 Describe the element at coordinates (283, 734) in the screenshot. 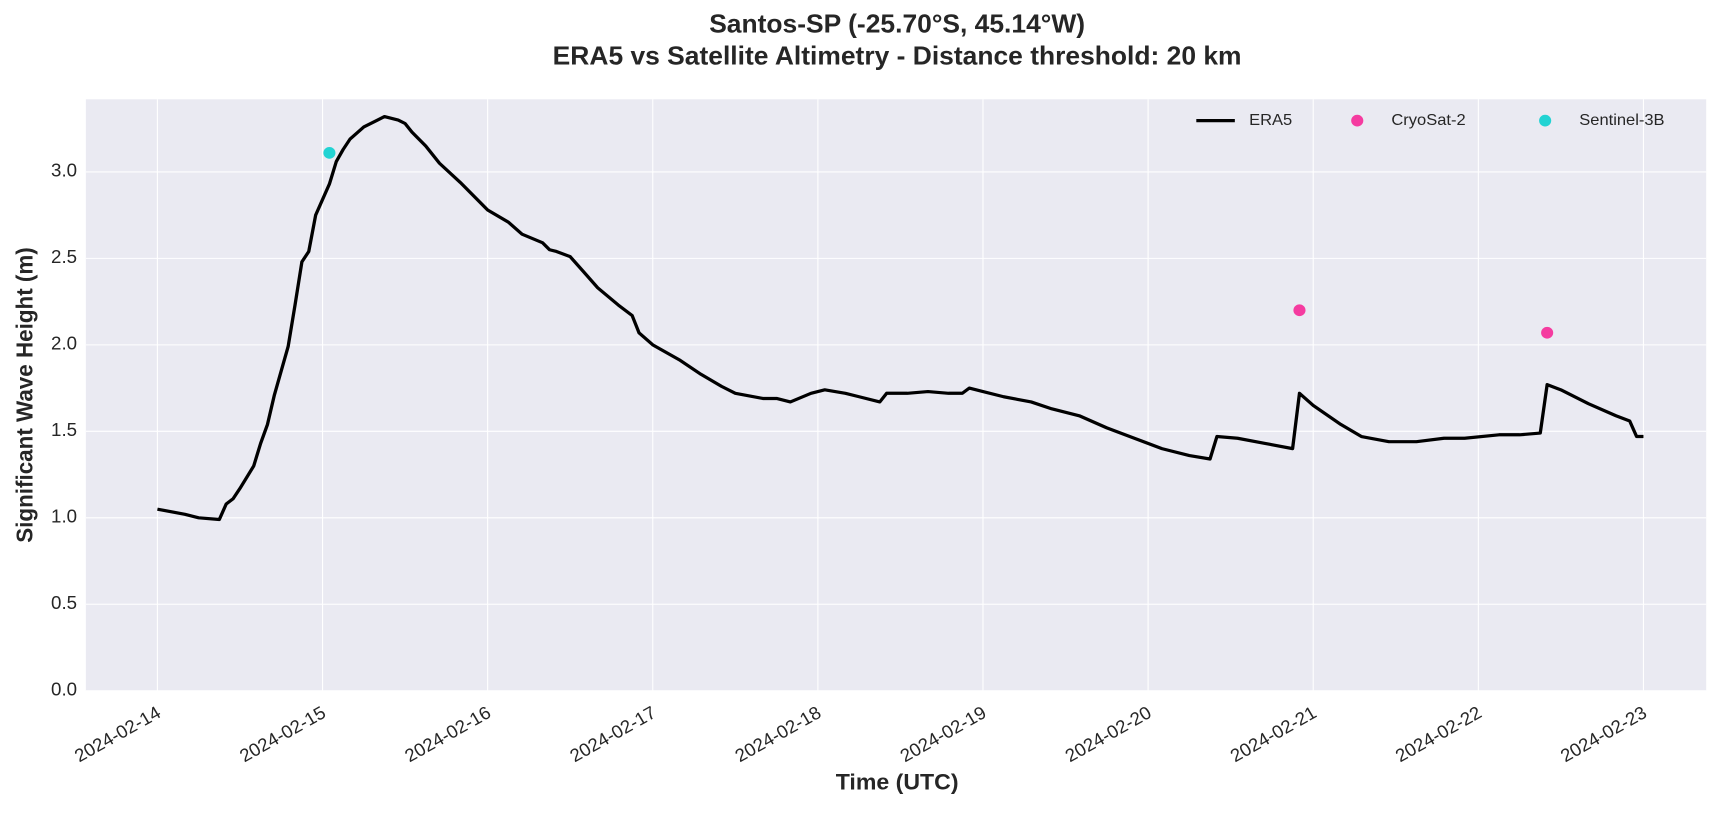

I see `x-tick-label: 2024-02-15` at that location.